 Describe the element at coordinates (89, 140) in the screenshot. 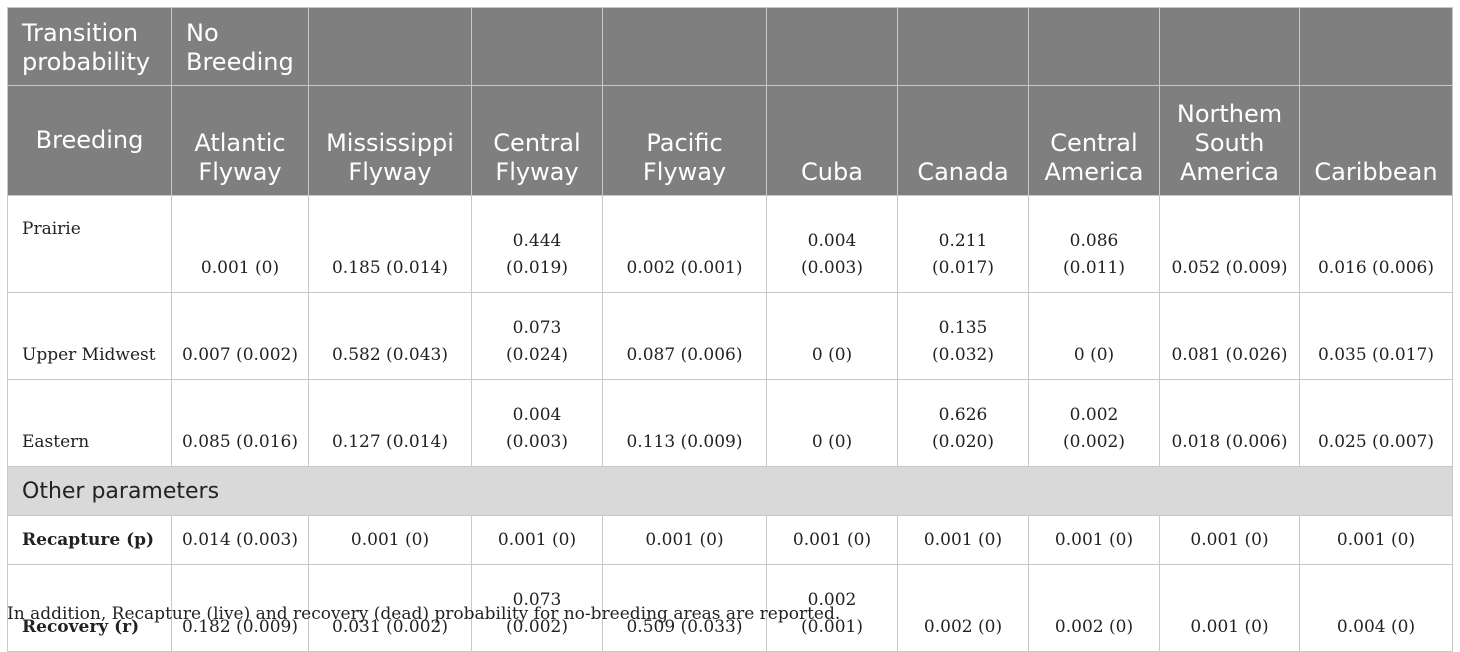

I see `header-breeding: Breeding` at that location.